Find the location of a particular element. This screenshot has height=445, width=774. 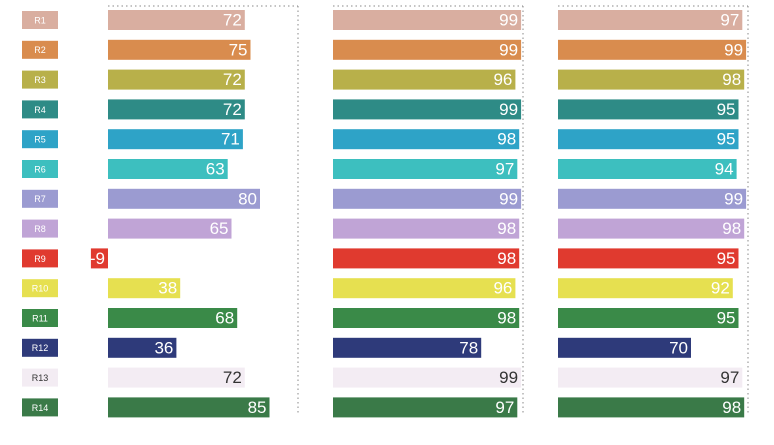

value-label: 68 is located at coordinates (224, 317).